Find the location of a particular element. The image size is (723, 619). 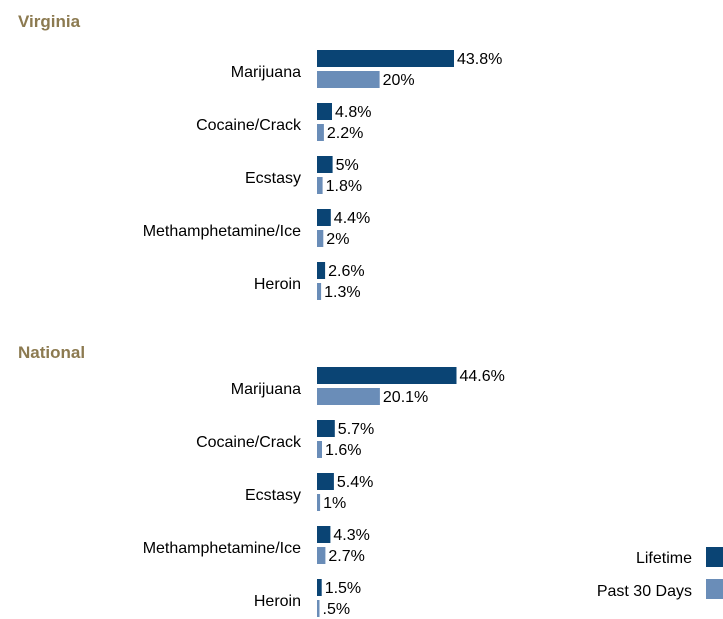

value-label-national-methamphetamine-ice-past30: 2.7% is located at coordinates (346, 556).